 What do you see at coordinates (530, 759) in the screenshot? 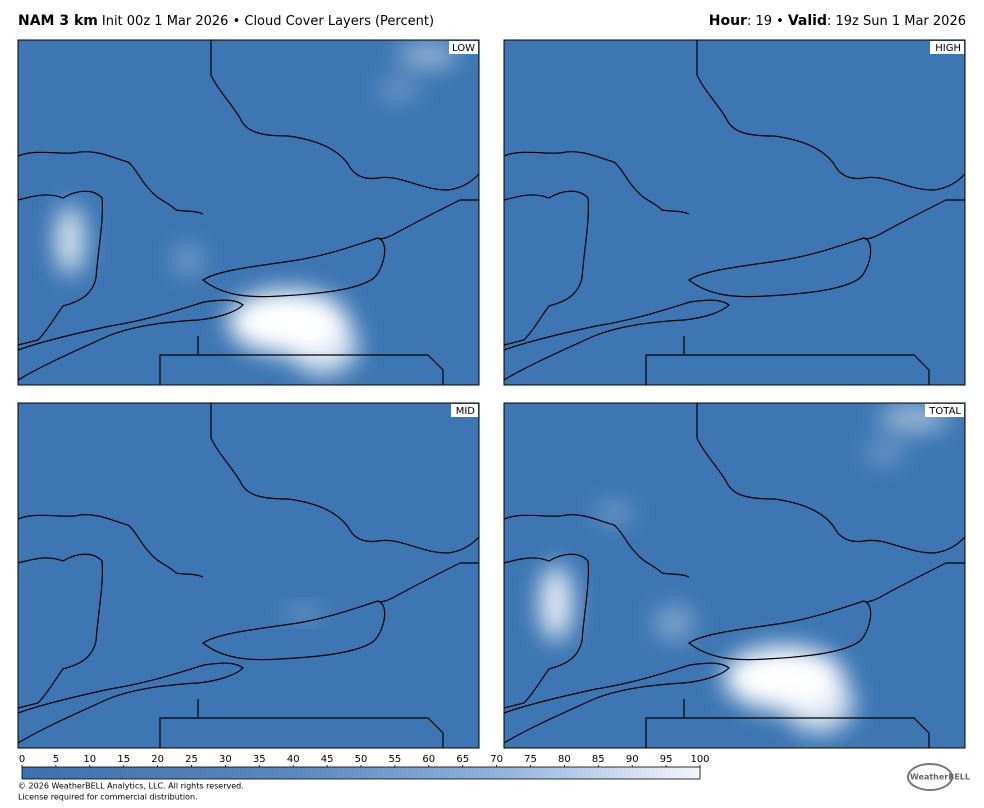
I see `colorbar-tick-label: 75` at bounding box center [530, 759].